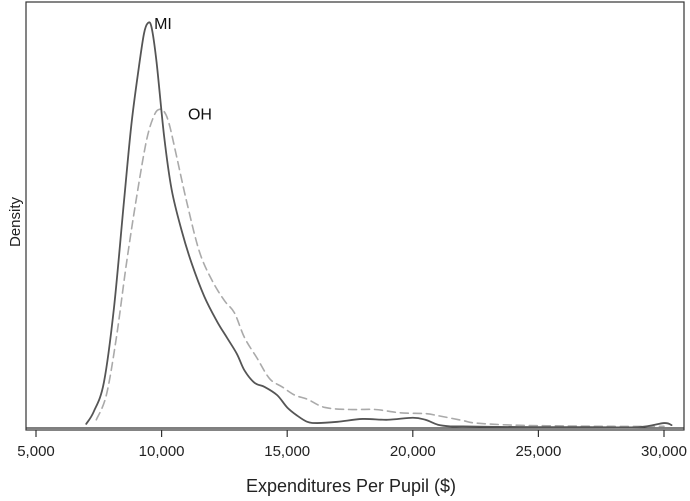  I want to click on x-tick-label: 30,000, so click(664, 451).